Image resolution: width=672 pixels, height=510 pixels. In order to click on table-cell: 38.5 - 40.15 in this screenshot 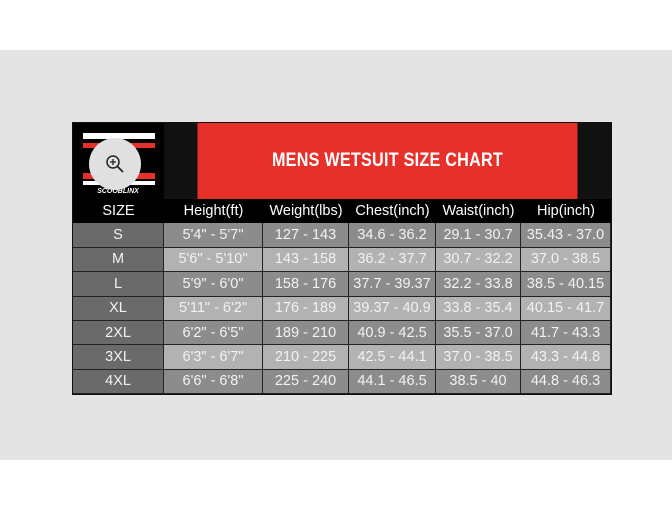, I will do `click(566, 284)`.